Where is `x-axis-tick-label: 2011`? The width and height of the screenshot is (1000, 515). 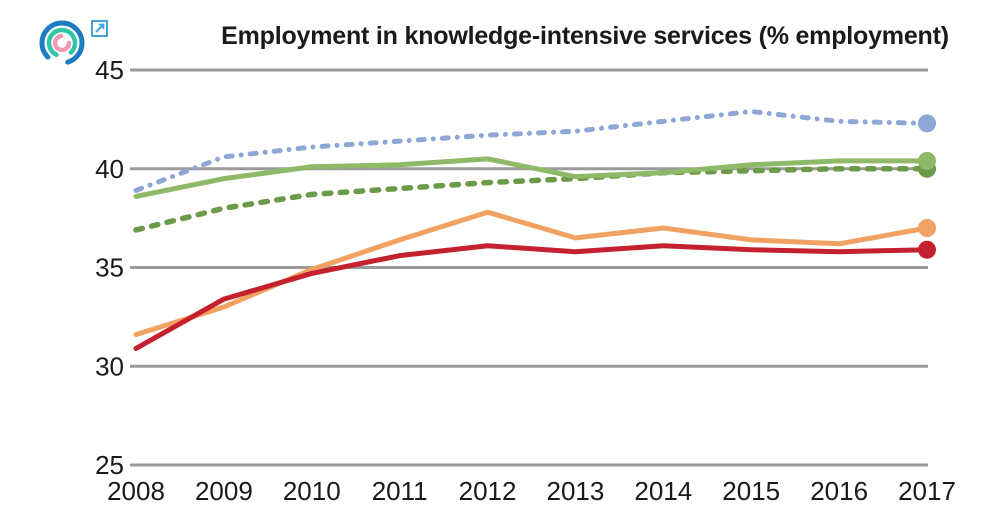 x-axis-tick-label: 2011 is located at coordinates (400, 491).